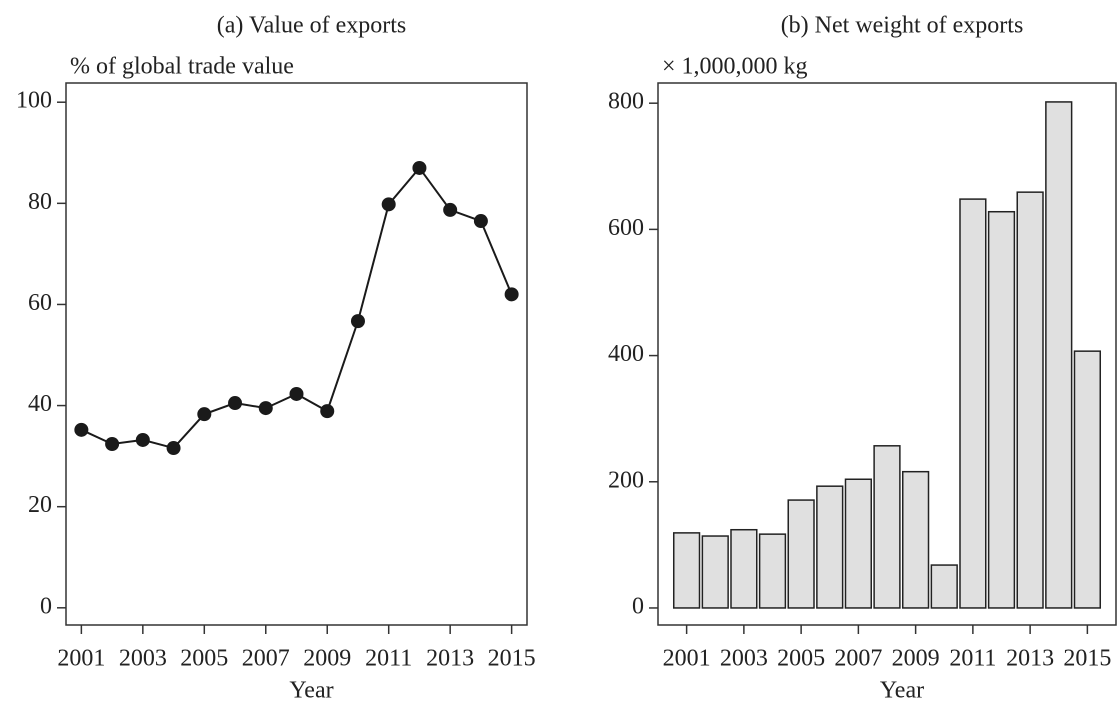  What do you see at coordinates (34, 101) in the screenshot?
I see `y-tick-label: 100` at bounding box center [34, 101].